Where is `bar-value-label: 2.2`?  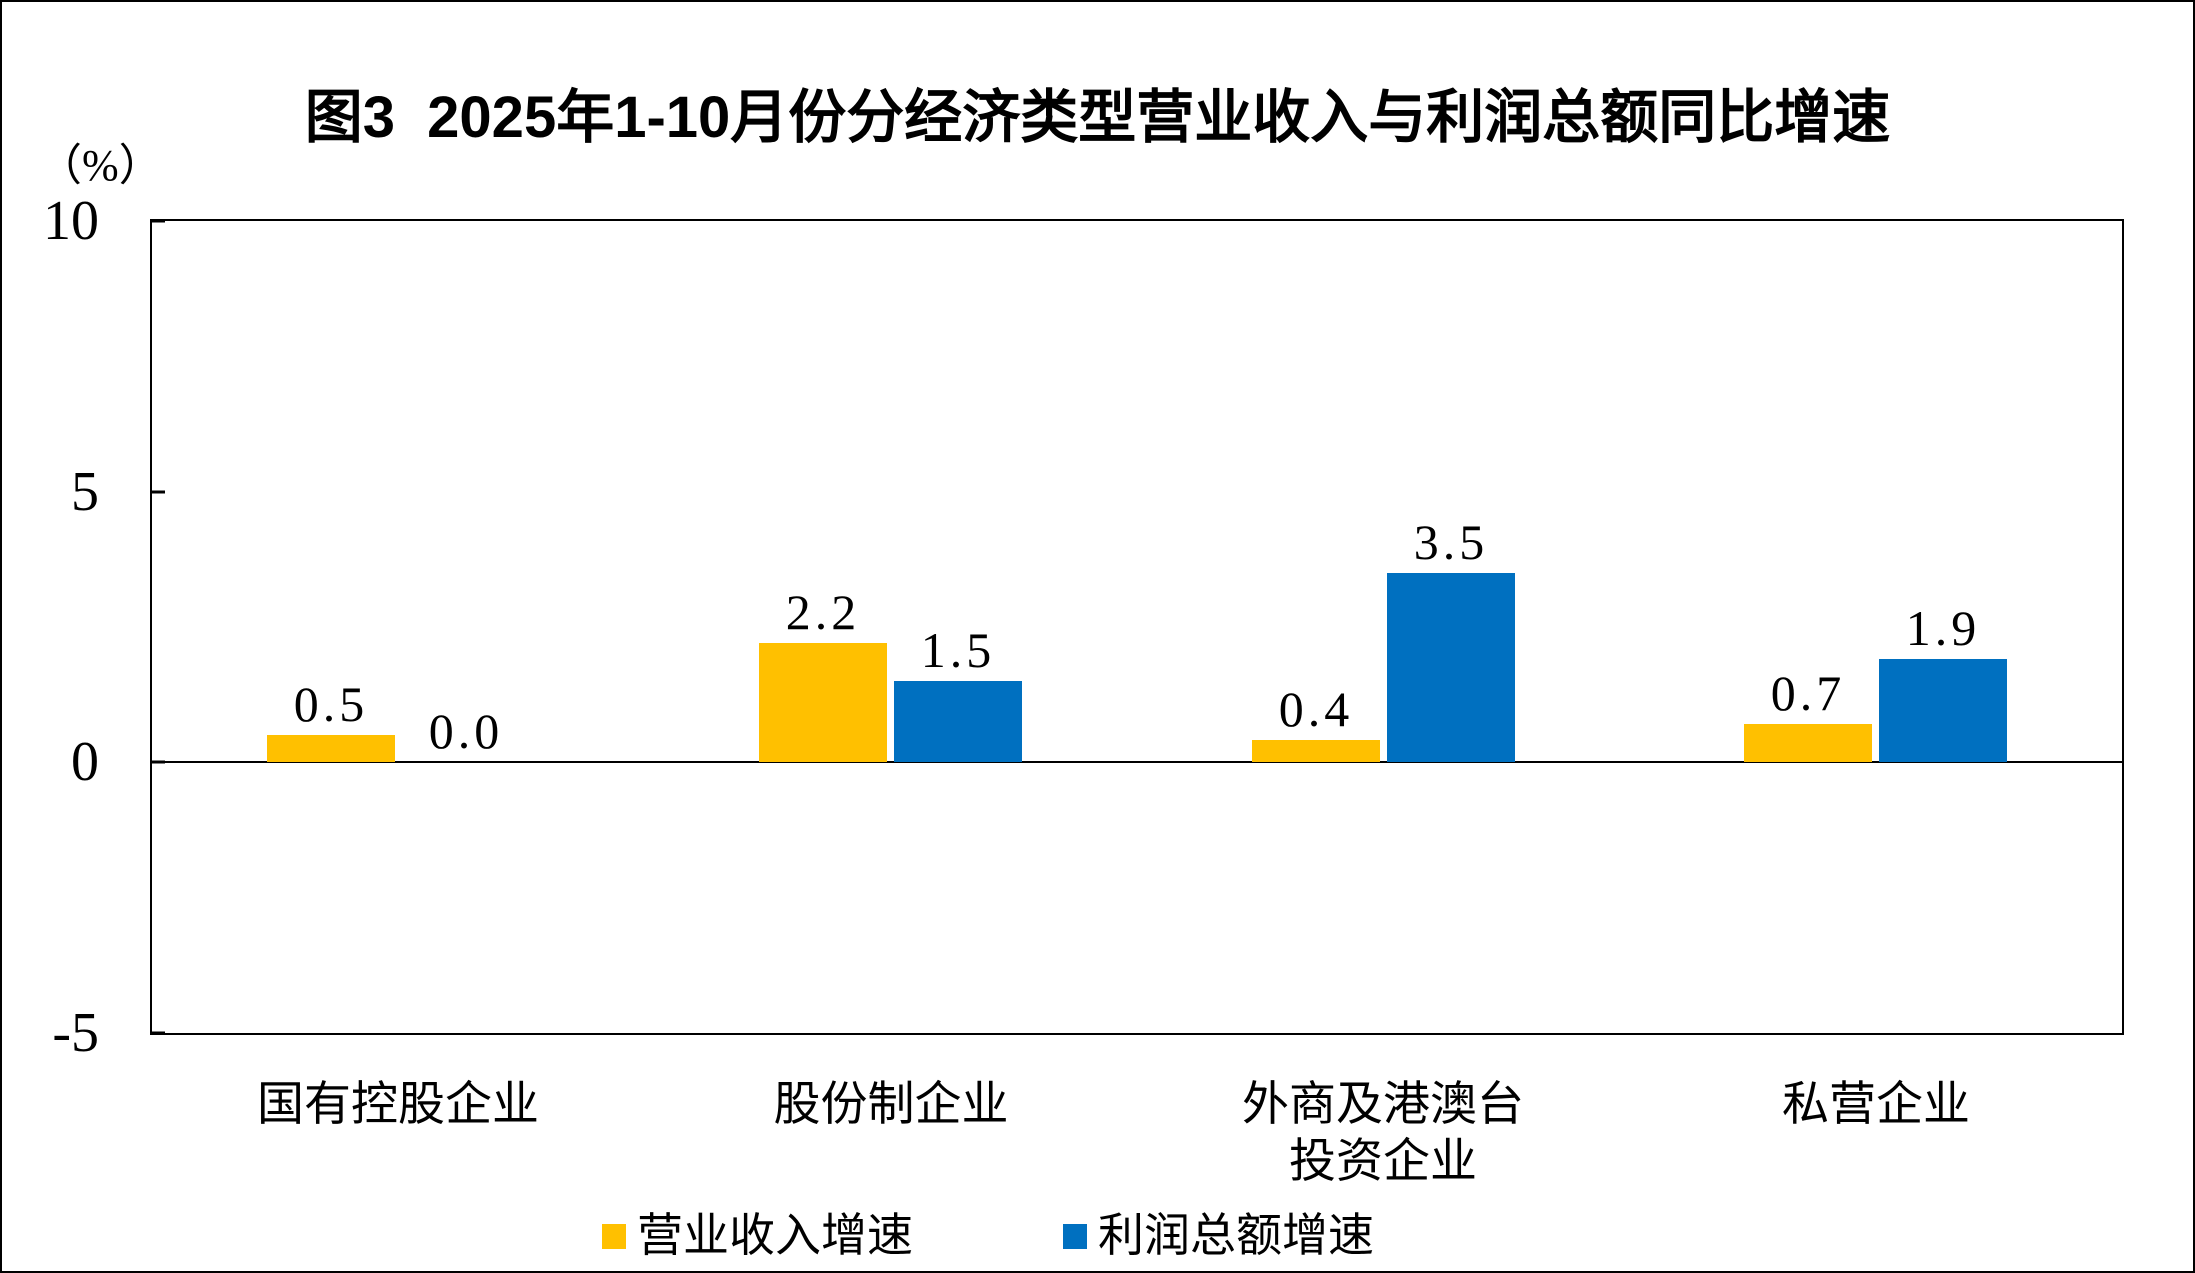
bar-value-label: 2.2 is located at coordinates (823, 612).